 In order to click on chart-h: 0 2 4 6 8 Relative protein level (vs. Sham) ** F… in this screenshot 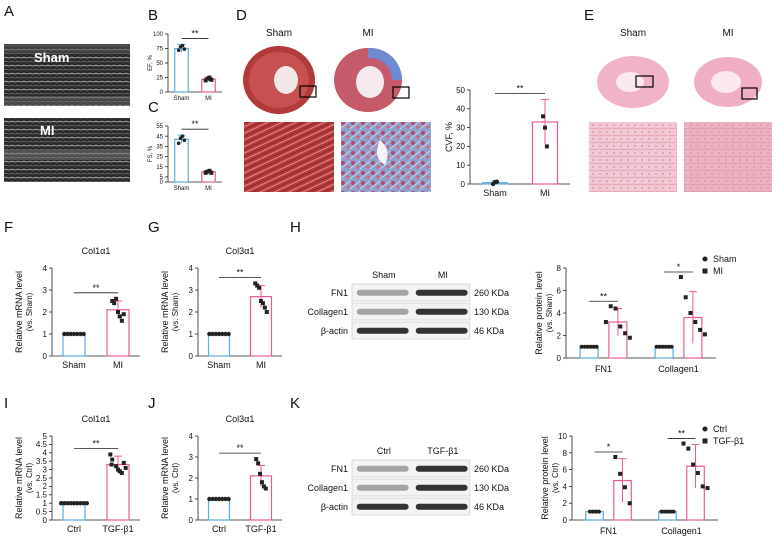, I will do `click(635, 314)`.